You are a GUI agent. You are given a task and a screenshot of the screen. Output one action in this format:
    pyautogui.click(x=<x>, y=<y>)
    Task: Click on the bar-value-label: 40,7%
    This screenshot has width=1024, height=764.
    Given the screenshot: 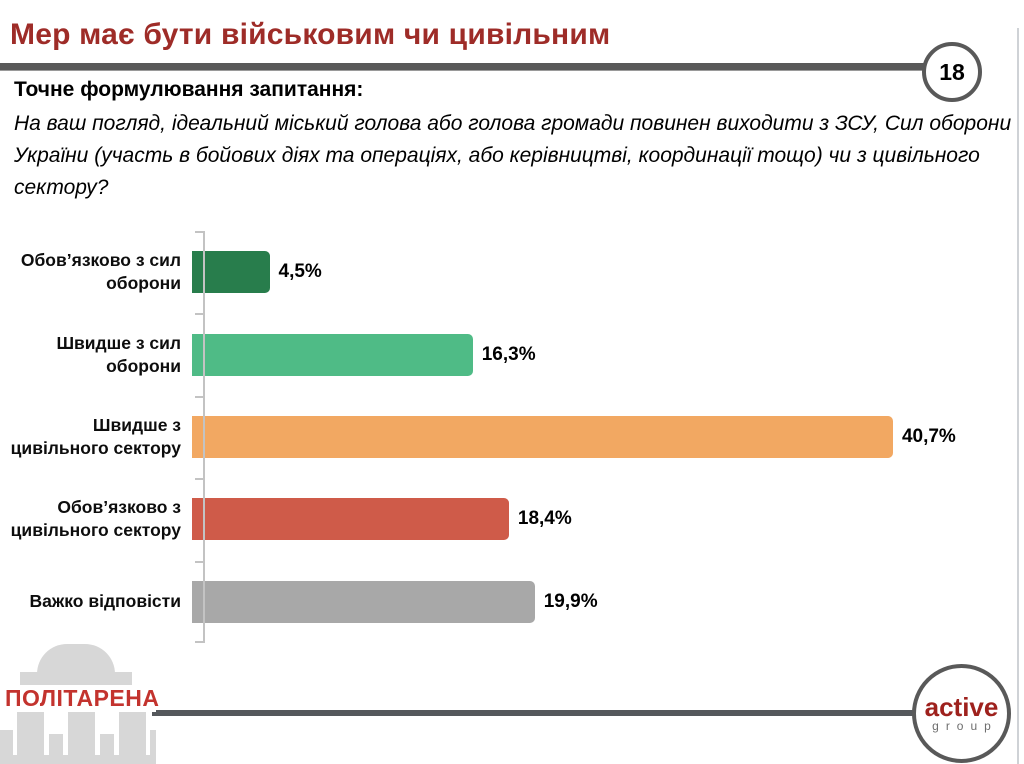 What is the action you would take?
    pyautogui.click(x=928, y=437)
    